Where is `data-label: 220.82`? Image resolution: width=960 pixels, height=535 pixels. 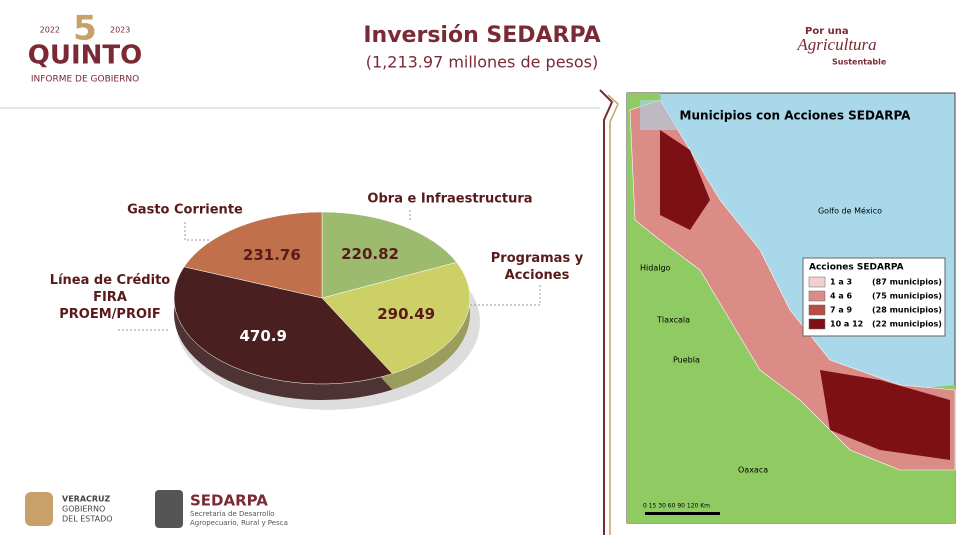
data-label: 220.82 is located at coordinates (370, 254).